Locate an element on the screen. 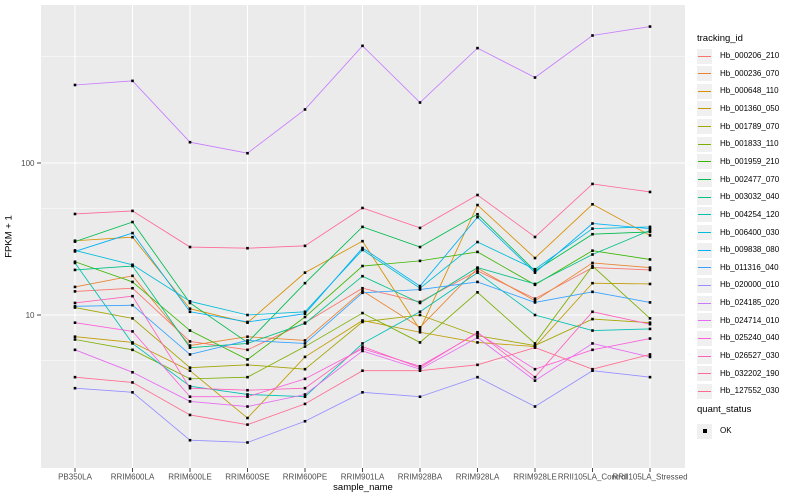 Image resolution: width=800 pixels, height=500 pixels. x-tick-label: RRIM600SE is located at coordinates (247, 477).